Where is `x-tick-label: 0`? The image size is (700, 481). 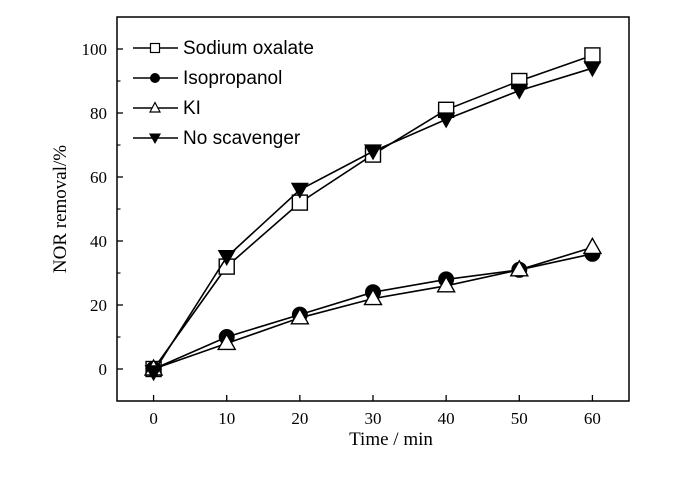
x-tick-label: 0 is located at coordinates (153, 418).